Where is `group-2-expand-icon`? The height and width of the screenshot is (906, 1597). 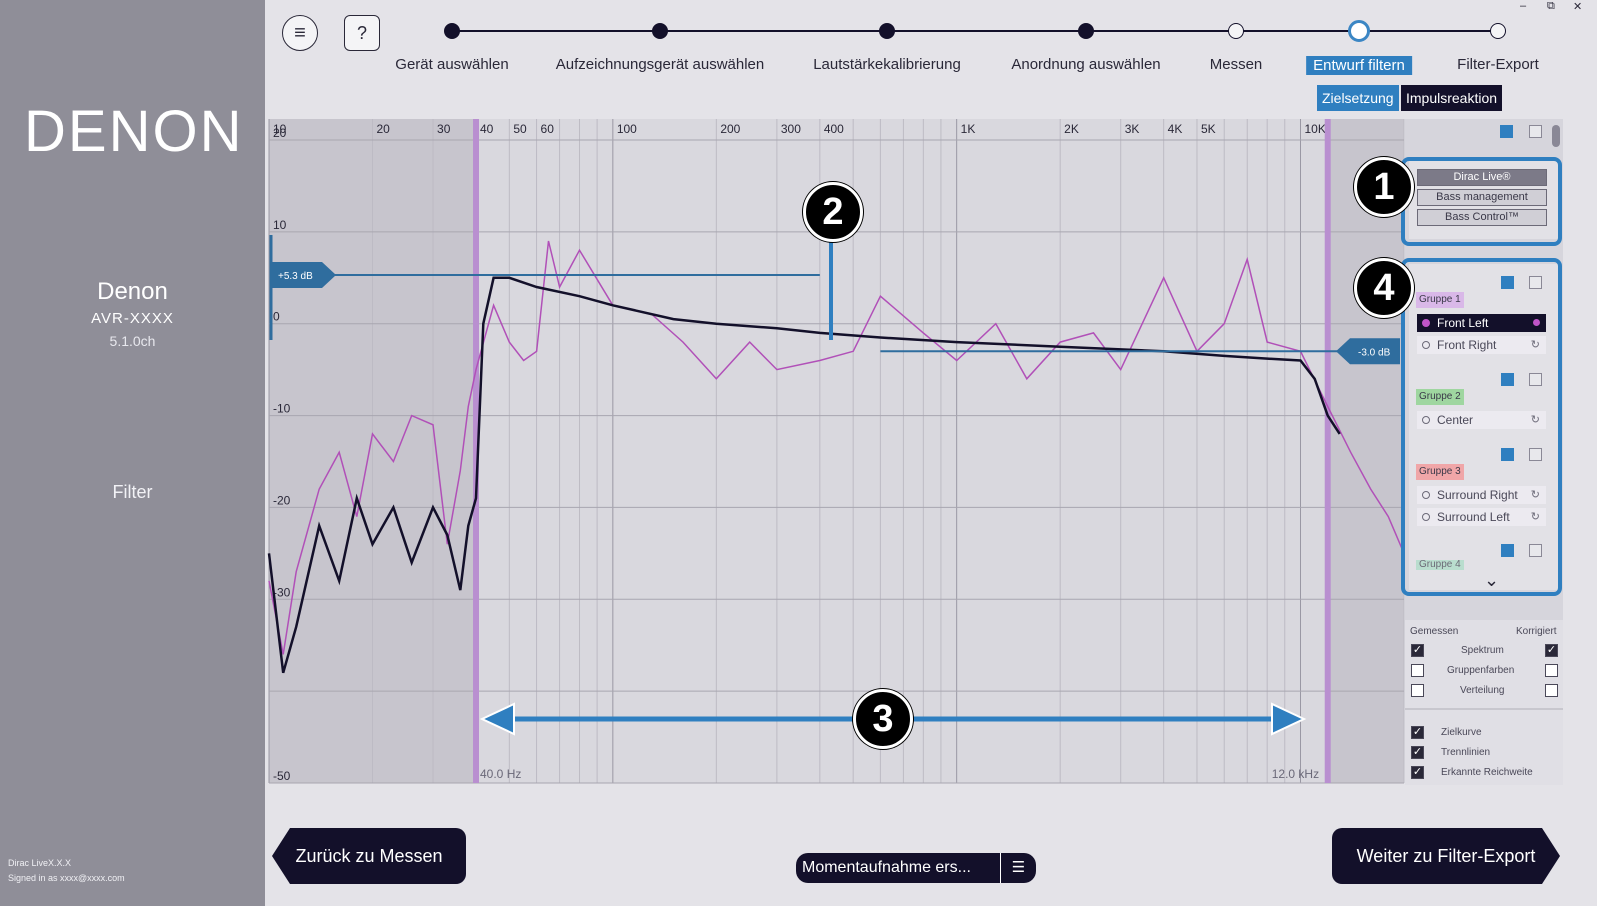 group-2-expand-icon is located at coordinates (1507, 379).